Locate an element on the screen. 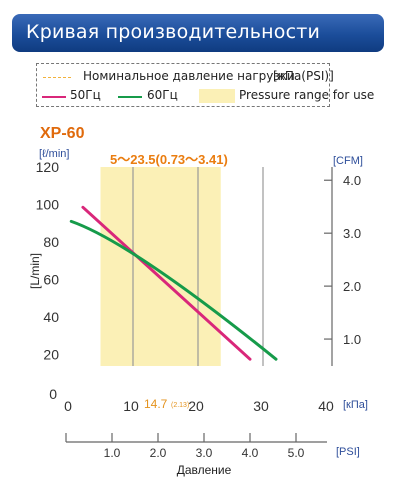  legend-60hz-swatch is located at coordinates (130, 97).